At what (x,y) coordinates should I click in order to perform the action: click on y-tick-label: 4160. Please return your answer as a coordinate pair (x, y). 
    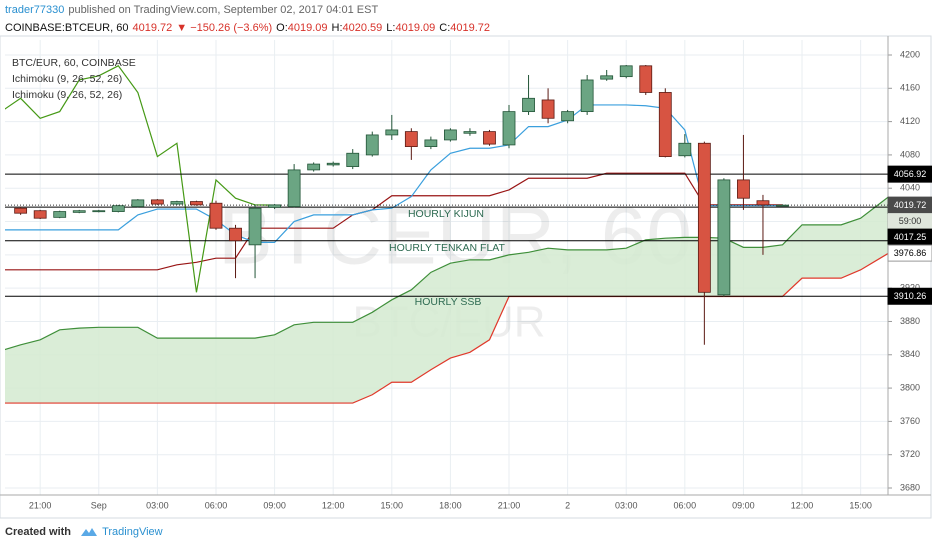
    Looking at the image, I should click on (910, 88).